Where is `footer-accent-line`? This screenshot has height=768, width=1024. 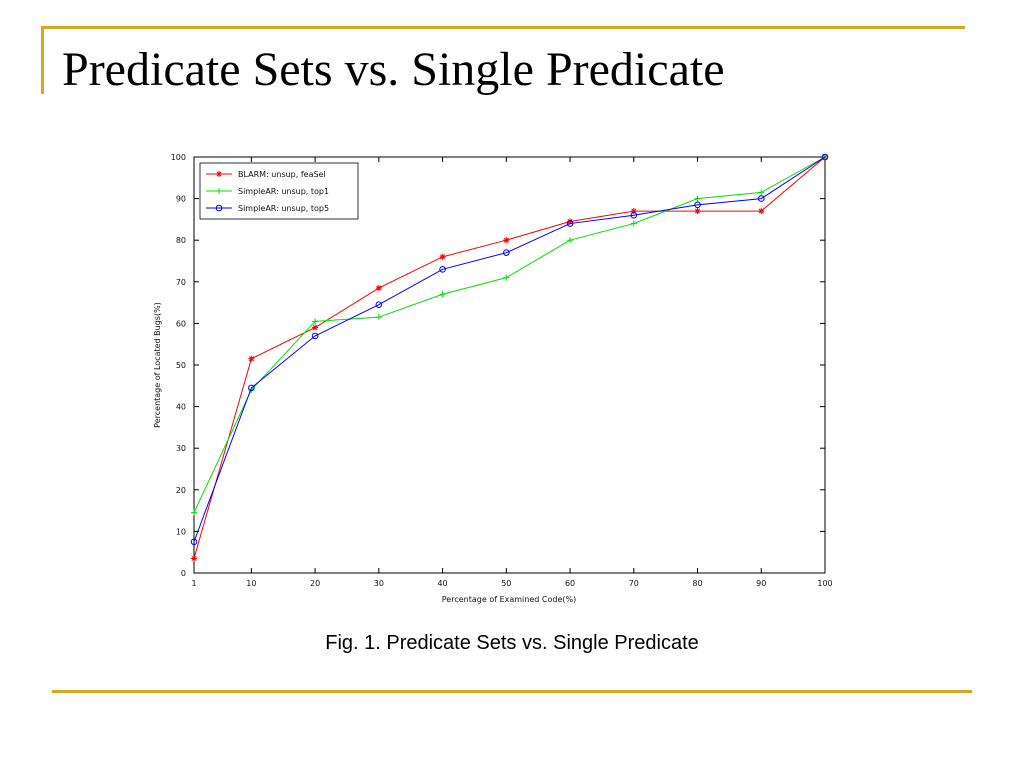 footer-accent-line is located at coordinates (512, 691).